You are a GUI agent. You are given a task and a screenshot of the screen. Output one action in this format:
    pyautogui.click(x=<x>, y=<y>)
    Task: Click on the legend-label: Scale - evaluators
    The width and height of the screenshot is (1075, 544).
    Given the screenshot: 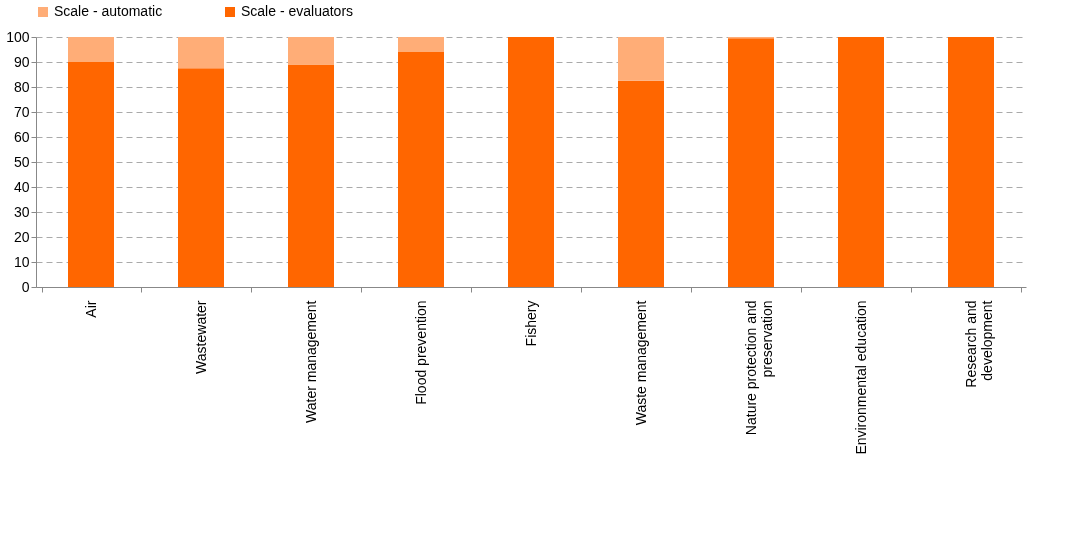 What is the action you would take?
    pyautogui.click(x=297, y=11)
    